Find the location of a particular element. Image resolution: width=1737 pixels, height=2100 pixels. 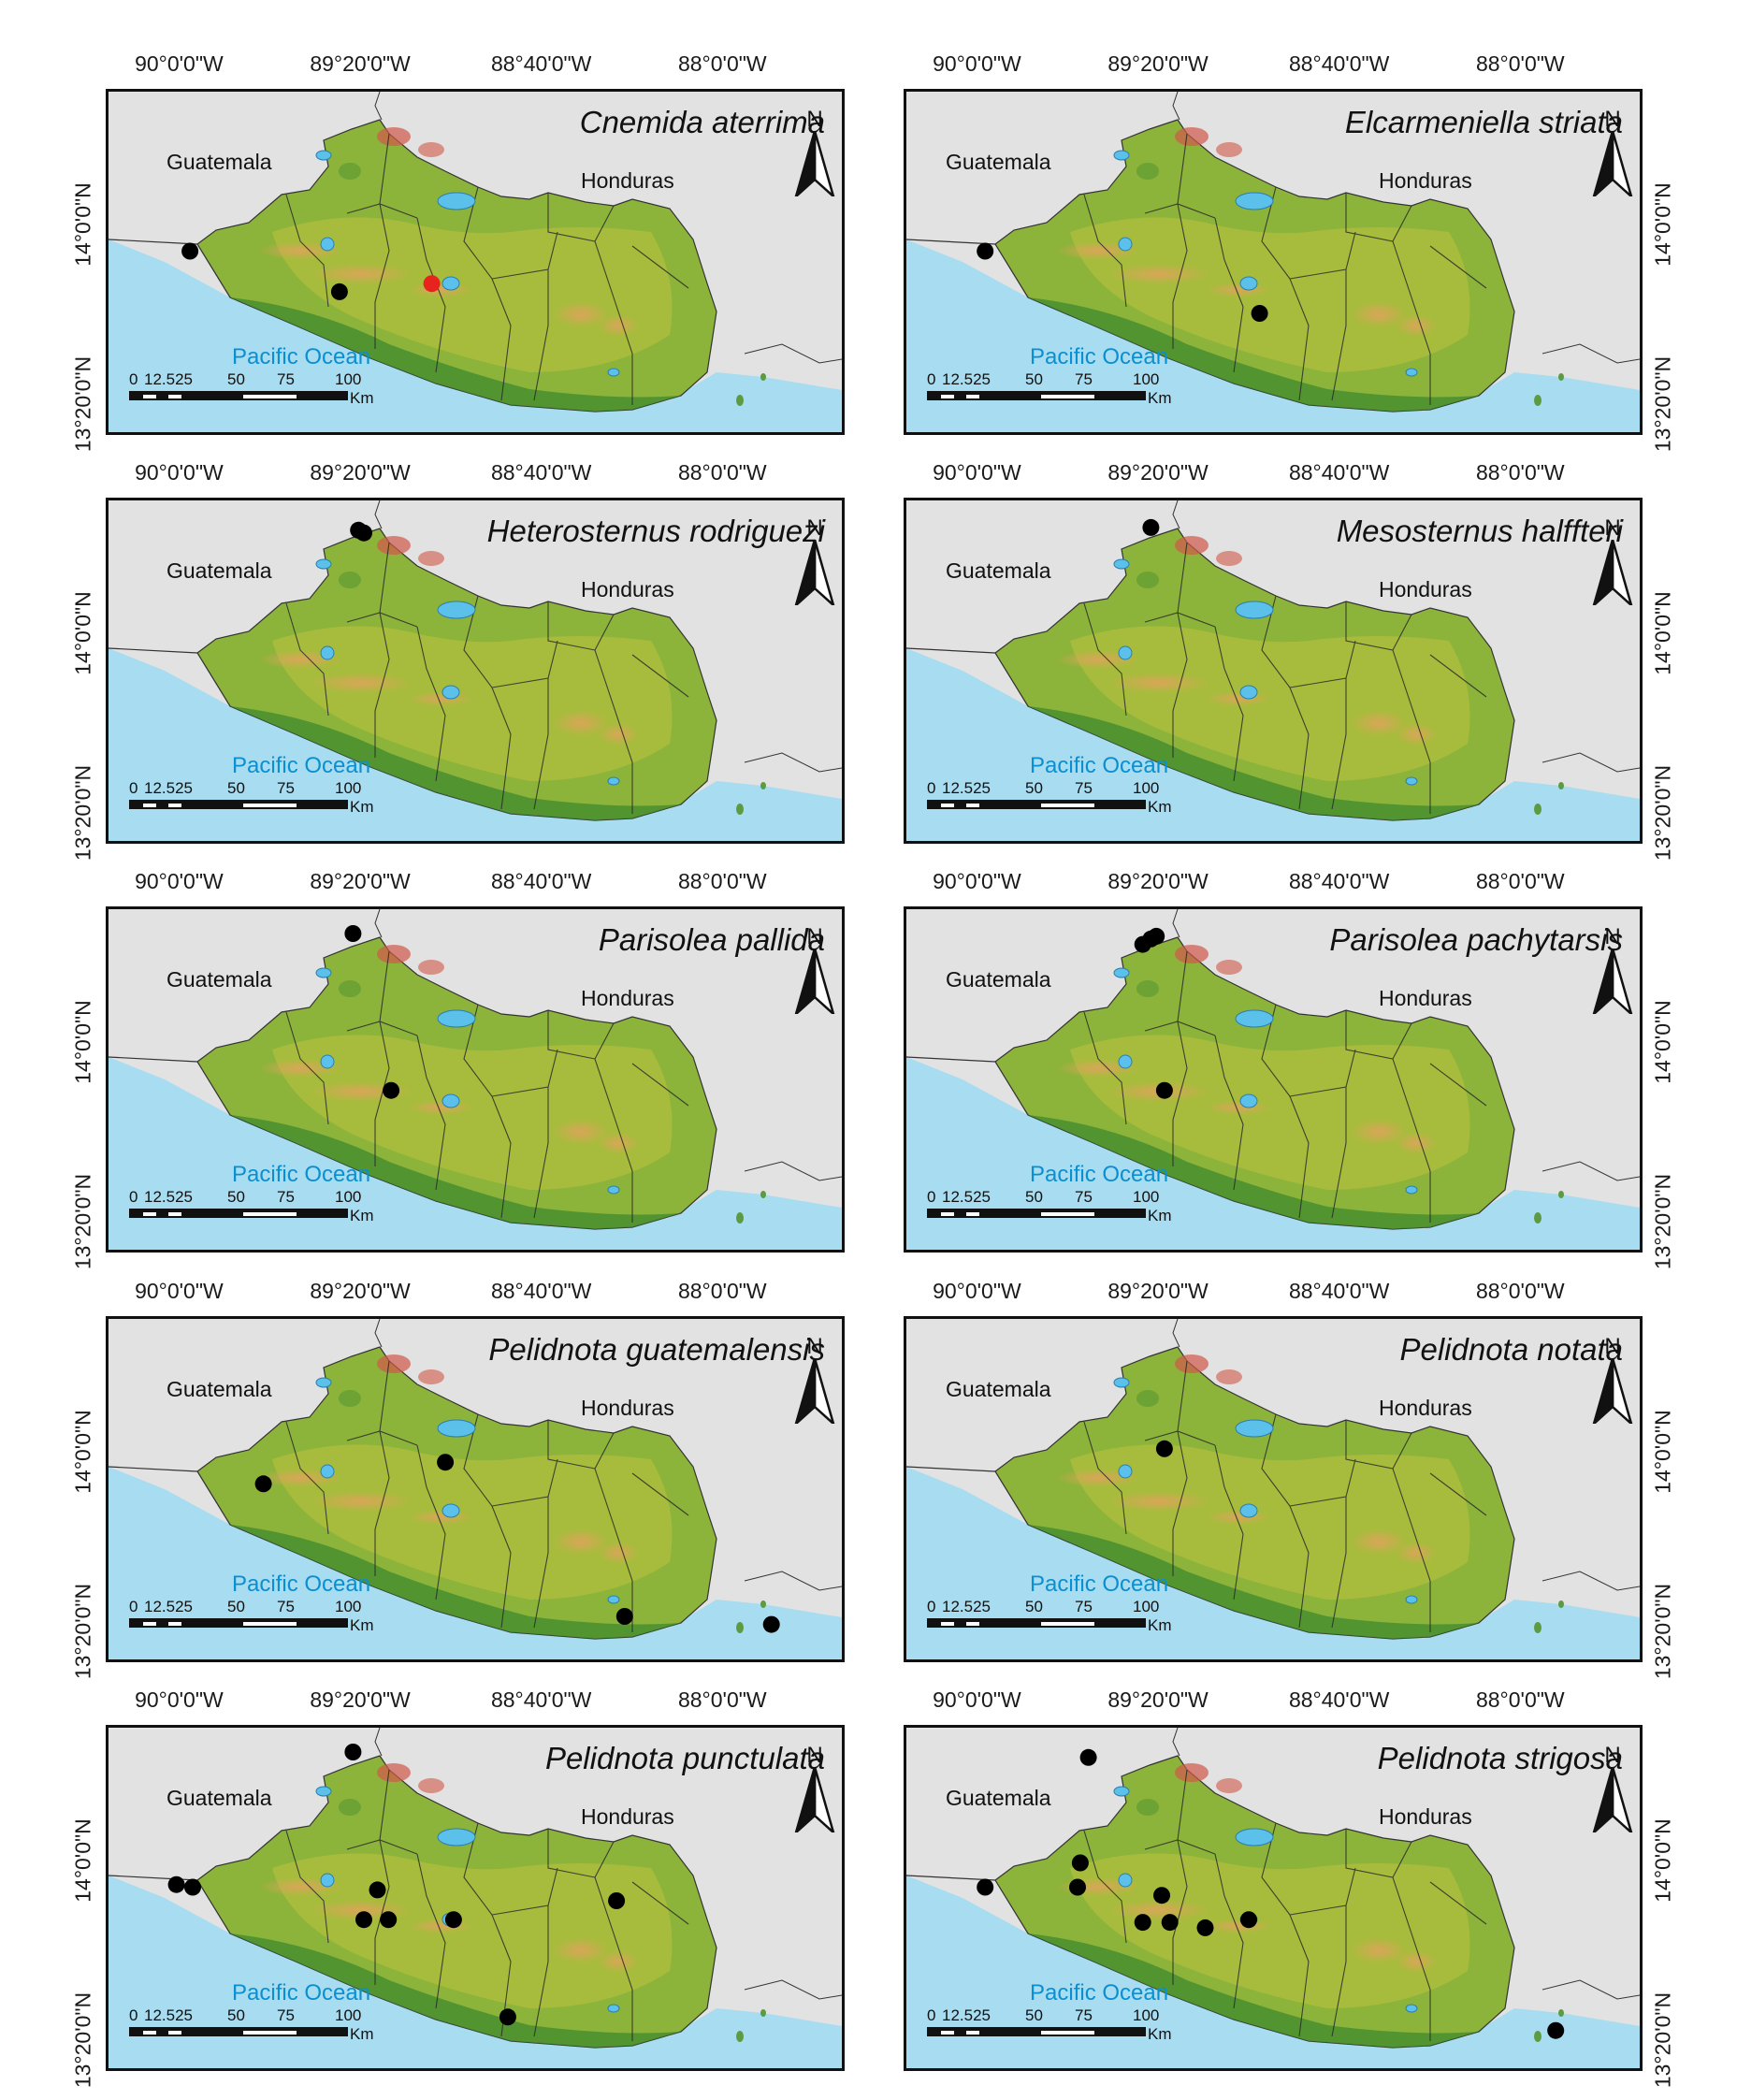

species-name: Cnemida aterrima is located at coordinates (702, 122).